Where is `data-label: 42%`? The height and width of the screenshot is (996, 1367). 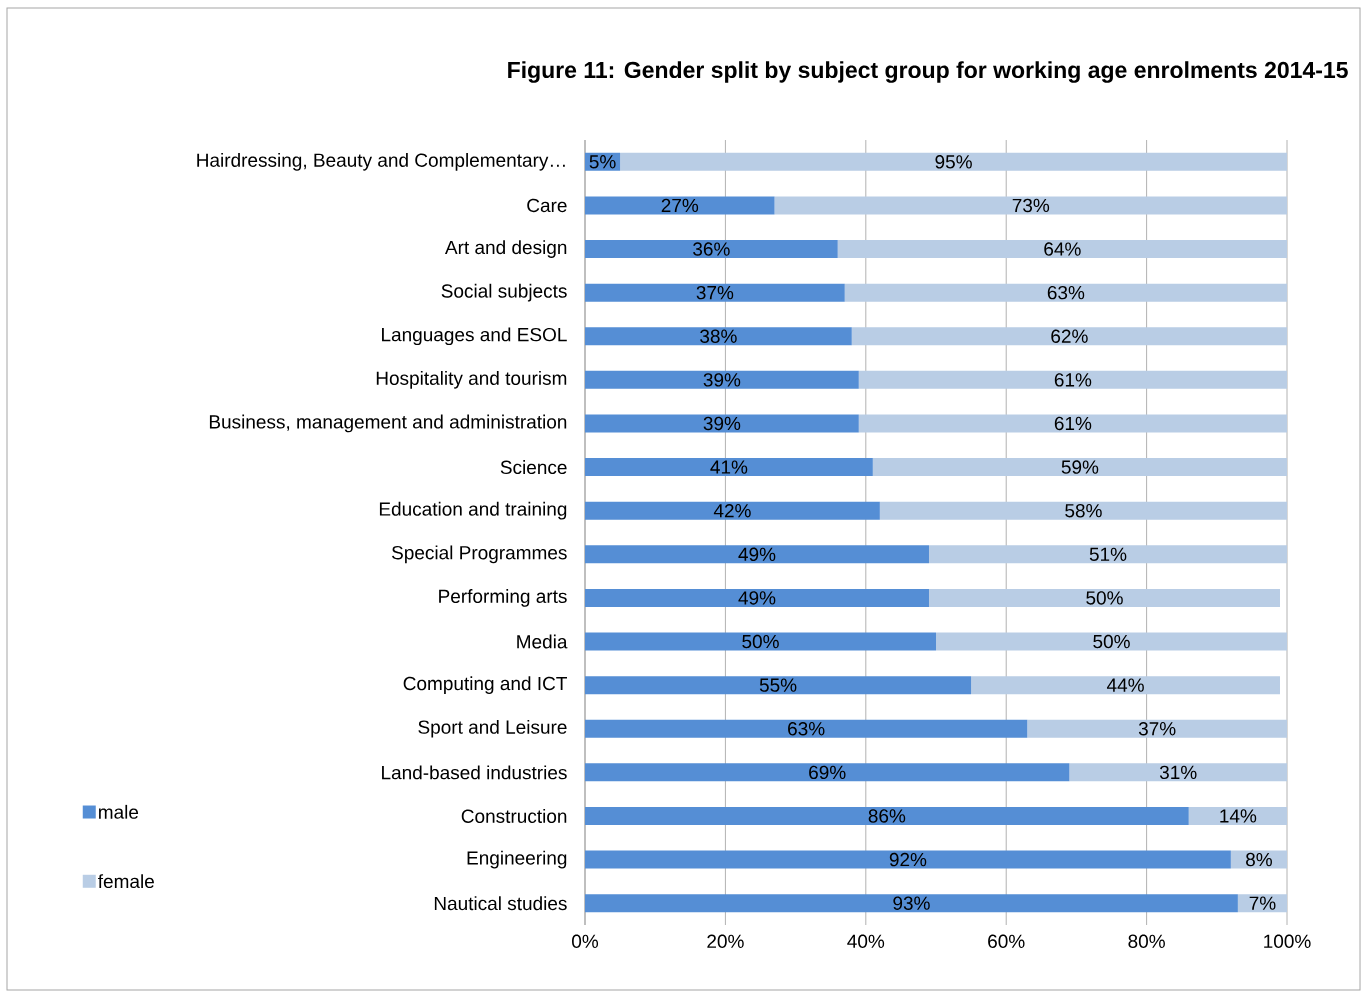
data-label: 42% is located at coordinates (732, 511).